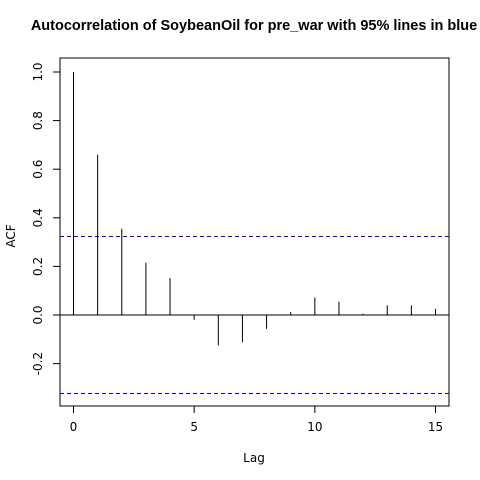 Image resolution: width=480 pixels, height=480 pixels. What do you see at coordinates (74, 427) in the screenshot?
I see `x-tick-label-0: 0` at bounding box center [74, 427].